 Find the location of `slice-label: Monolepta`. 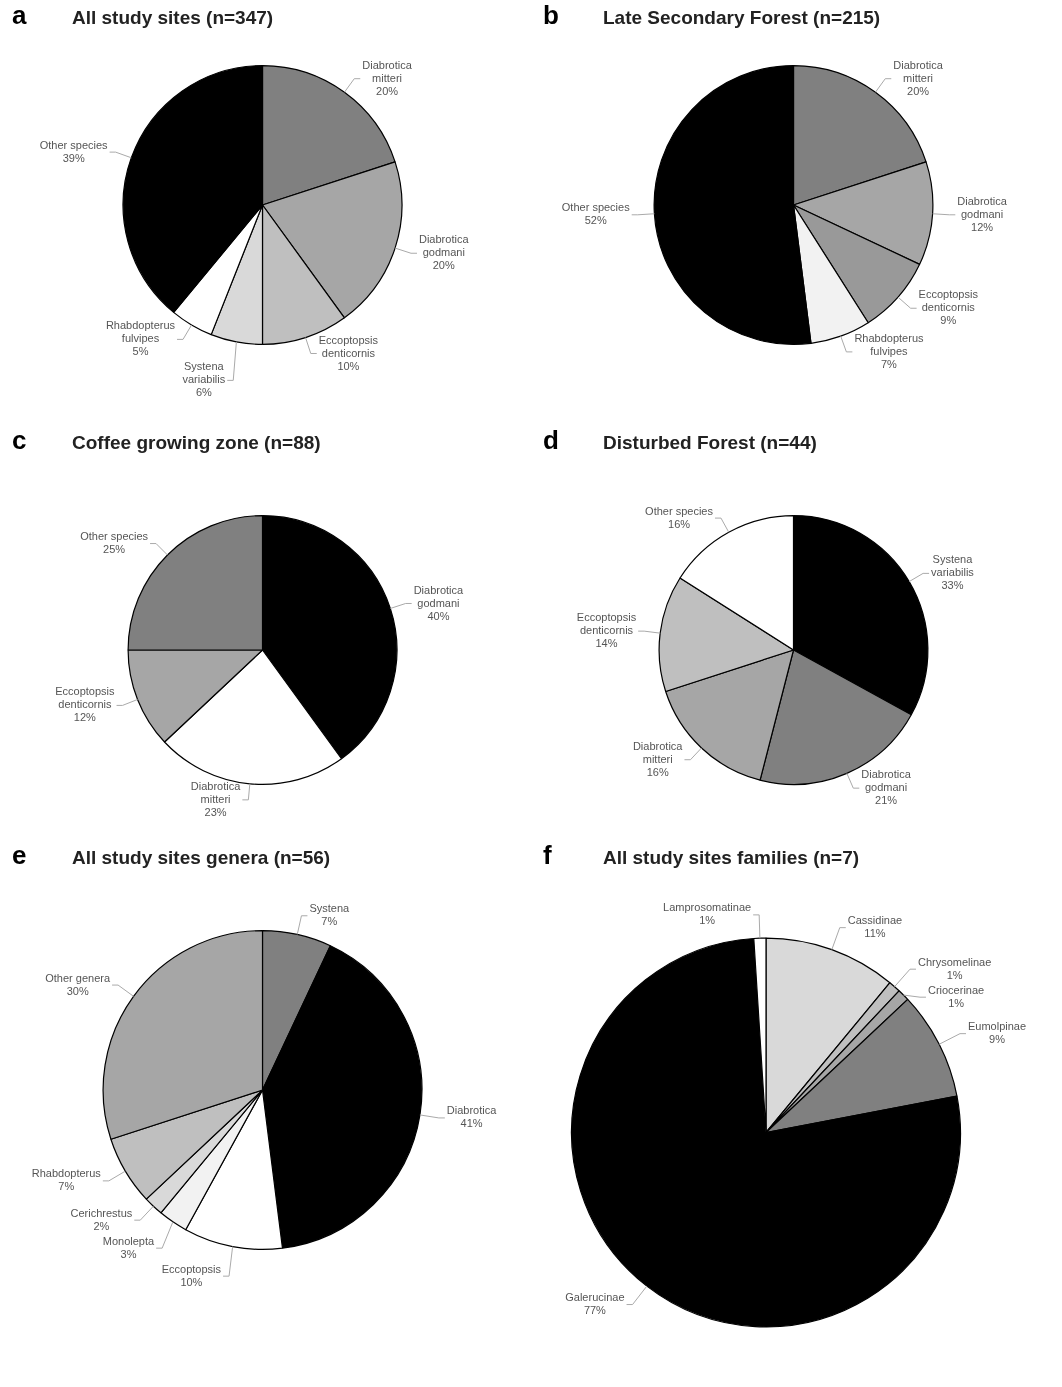

slice-label: Monolepta is located at coordinates (129, 1240).